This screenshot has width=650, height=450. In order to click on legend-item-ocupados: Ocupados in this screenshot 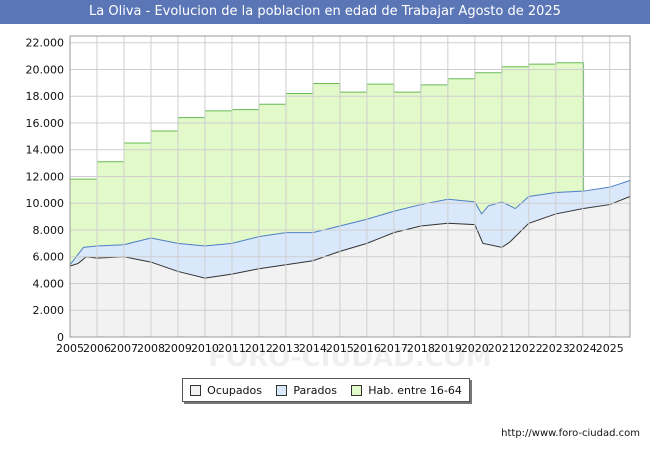, I will do `click(226, 390)`.